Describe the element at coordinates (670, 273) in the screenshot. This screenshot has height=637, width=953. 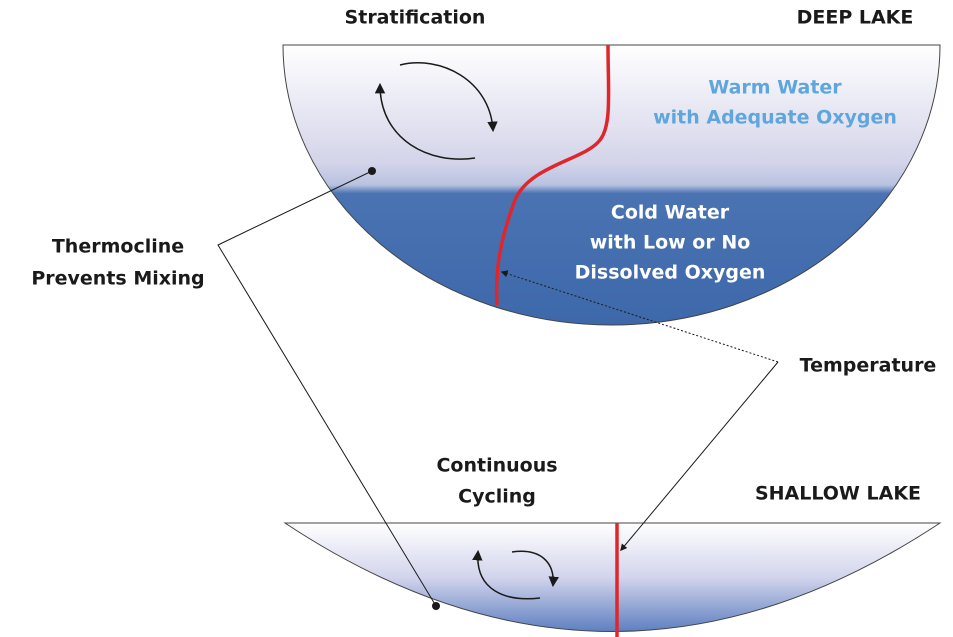
I see `cold-label: Dissolved Oxygen` at that location.